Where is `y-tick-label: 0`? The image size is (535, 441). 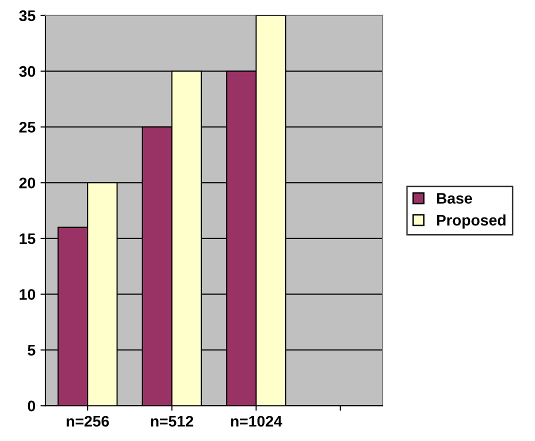 y-tick-label: 0 is located at coordinates (32, 406).